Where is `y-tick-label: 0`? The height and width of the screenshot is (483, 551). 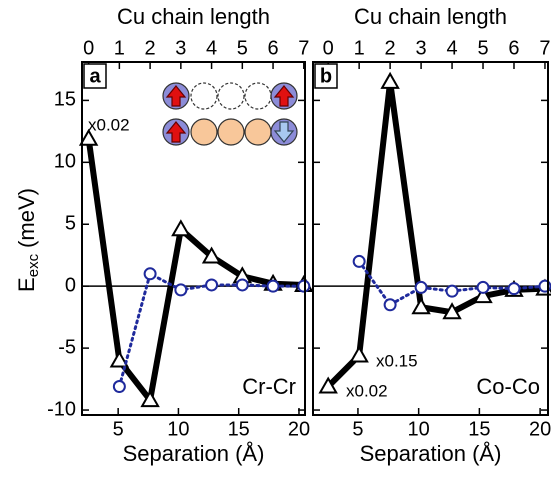
y-tick-label: 0 is located at coordinates (70, 285).